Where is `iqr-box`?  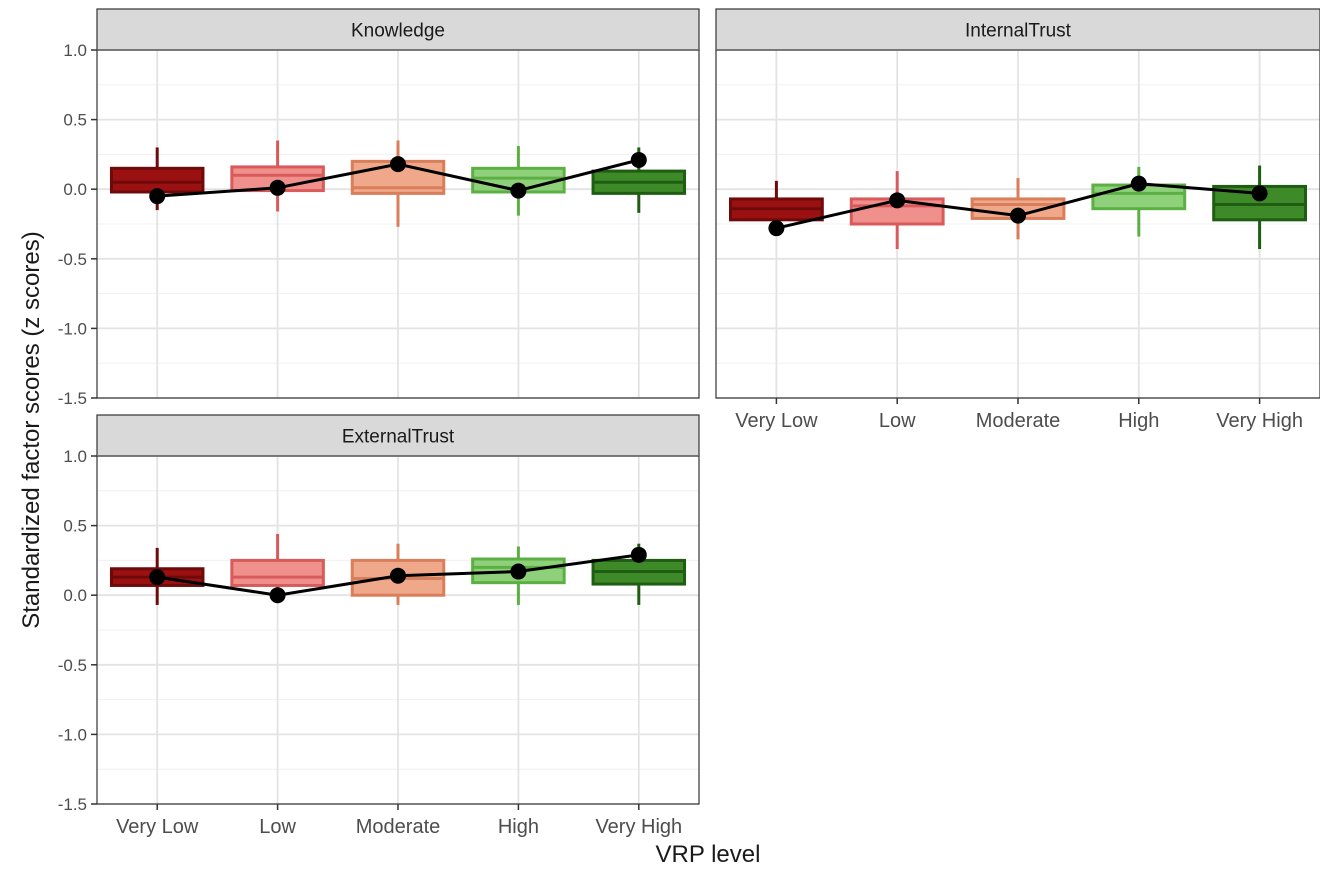
iqr-box is located at coordinates (277, 572).